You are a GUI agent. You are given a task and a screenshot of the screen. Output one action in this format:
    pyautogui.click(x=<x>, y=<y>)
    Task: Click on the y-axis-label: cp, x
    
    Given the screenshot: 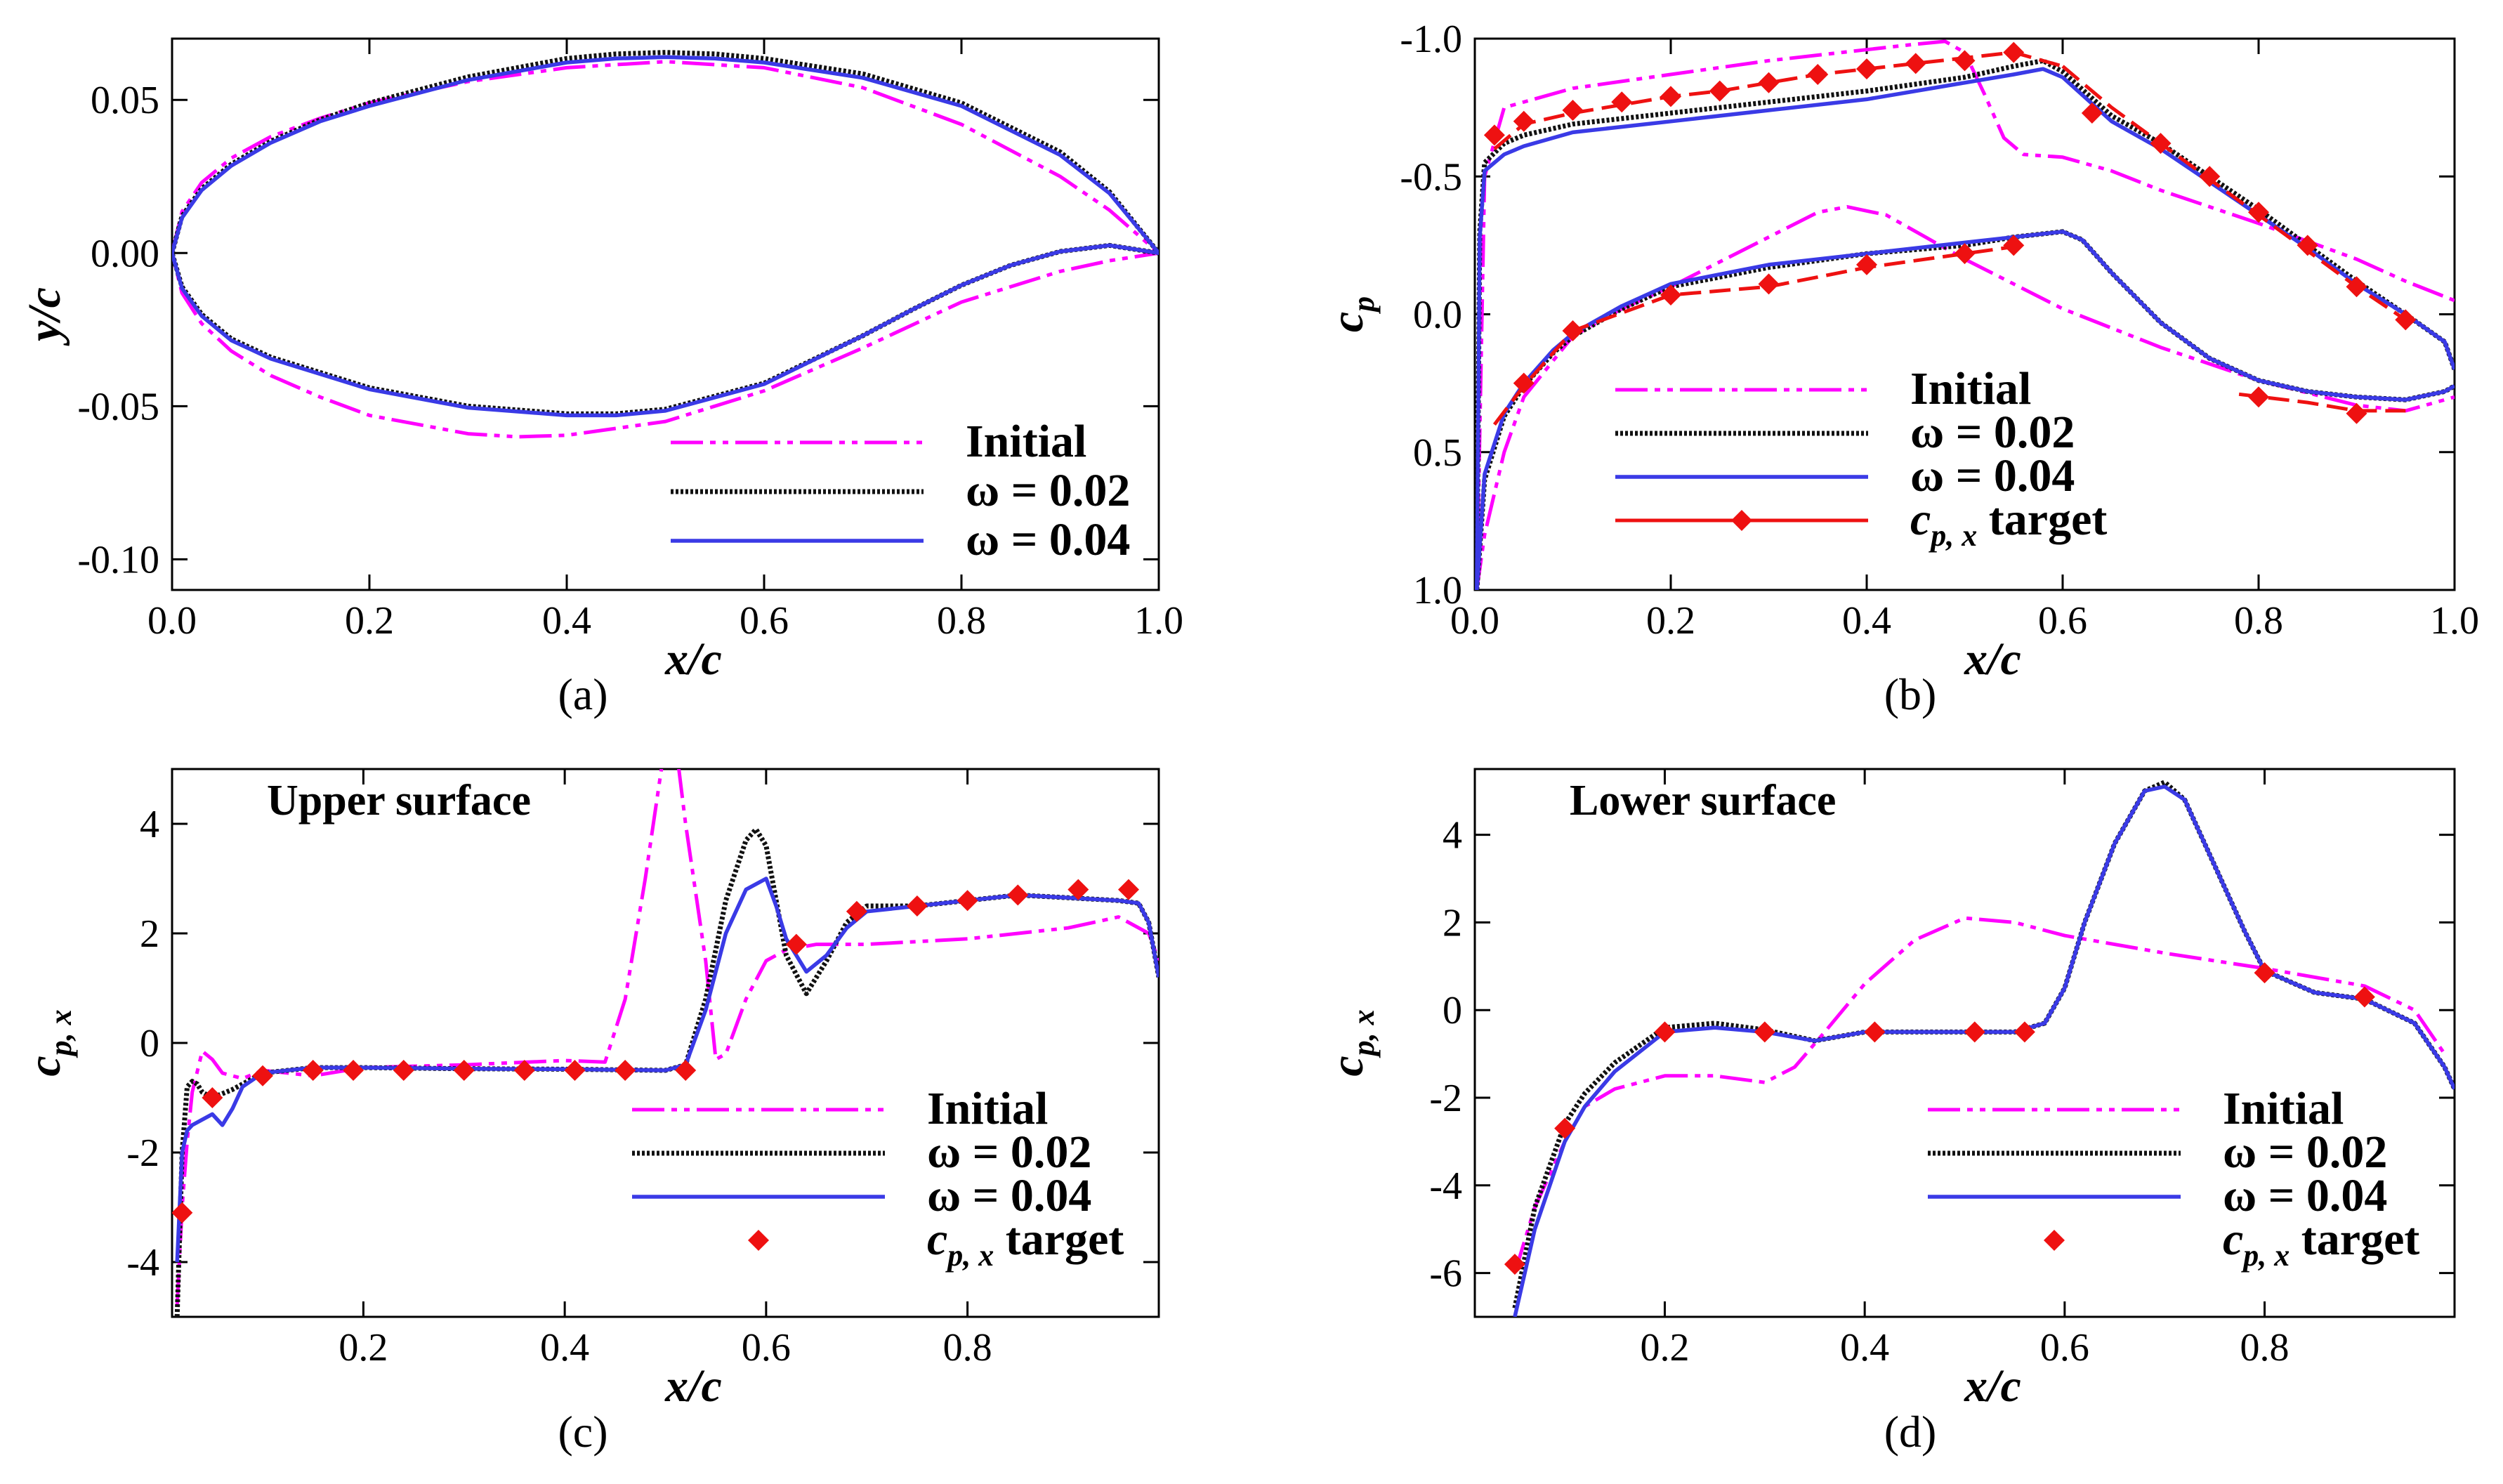 What is the action you would take?
    pyautogui.click(x=48, y=1042)
    